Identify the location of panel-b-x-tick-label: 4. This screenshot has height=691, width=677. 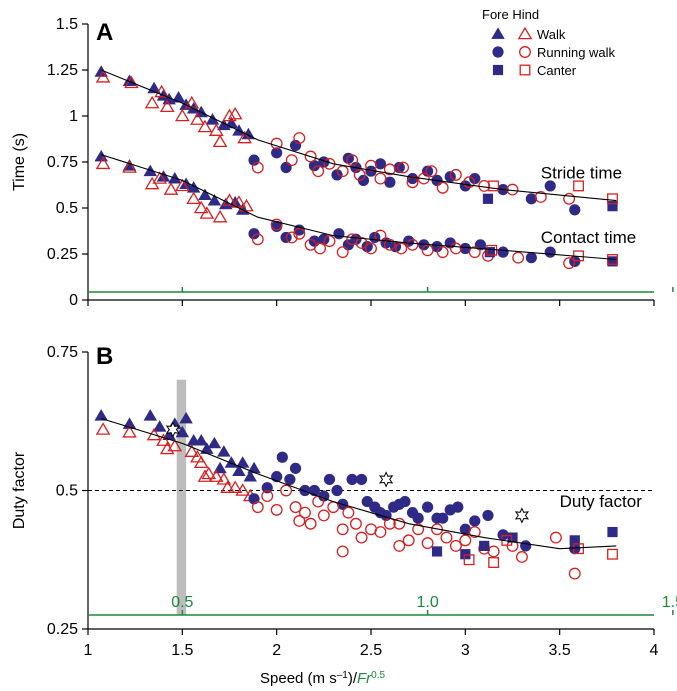
(654, 650).